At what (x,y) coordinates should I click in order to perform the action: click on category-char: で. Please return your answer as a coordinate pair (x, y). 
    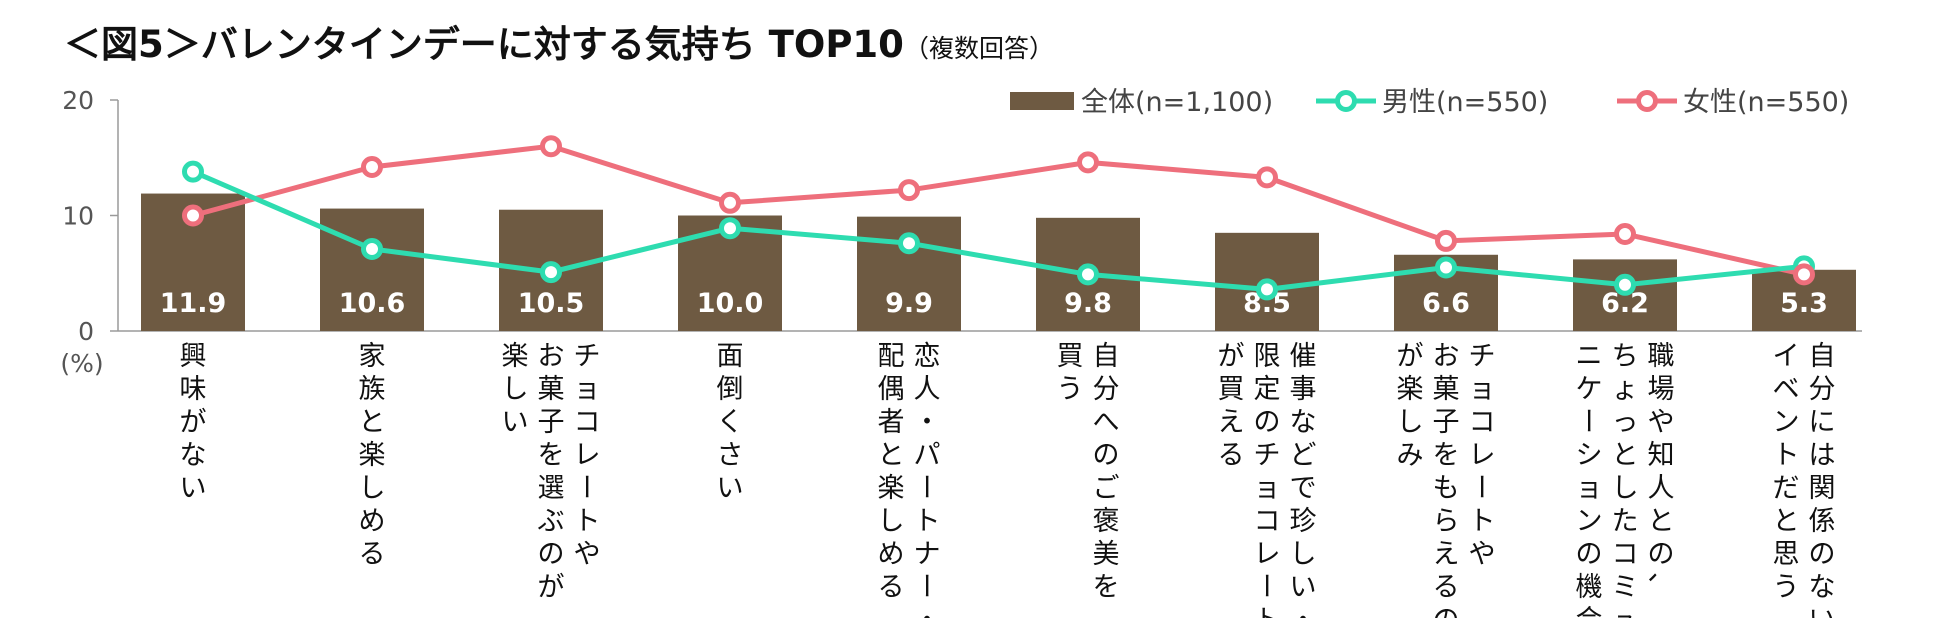
    Looking at the image, I should click on (1303, 488).